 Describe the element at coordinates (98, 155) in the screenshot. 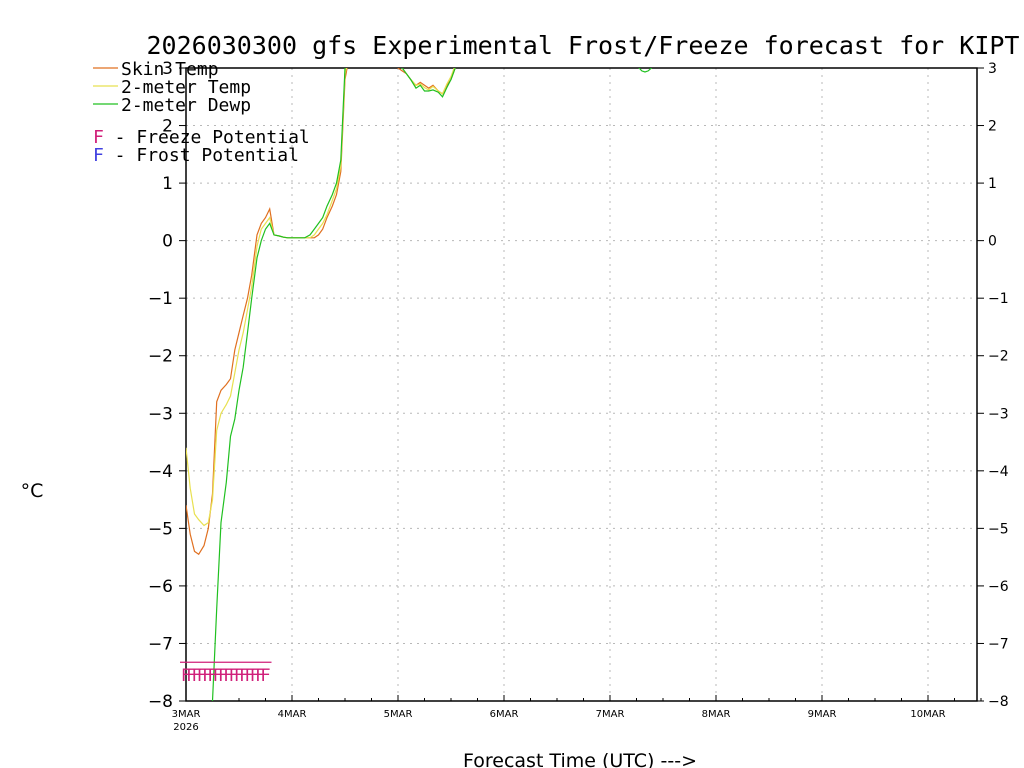

I see `legend-frost-symbol: F` at that location.